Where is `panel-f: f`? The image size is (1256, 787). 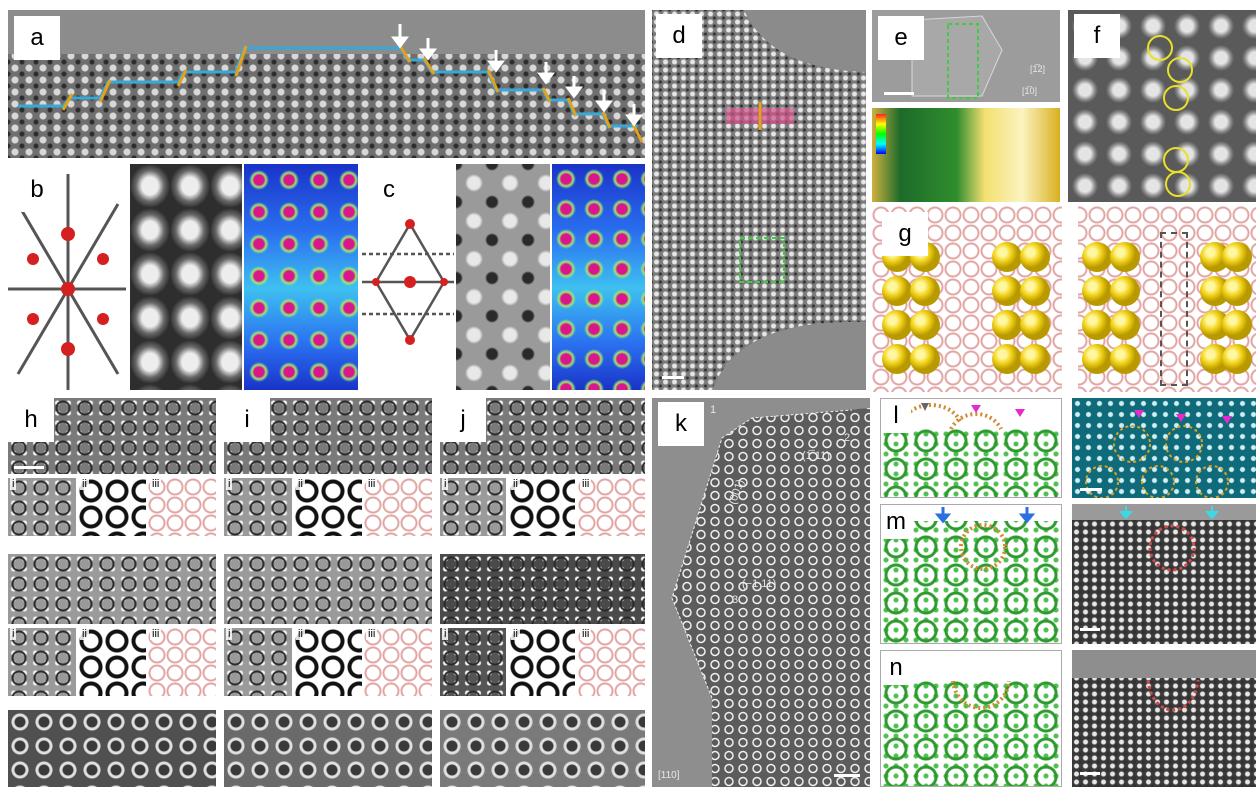 panel-f: f is located at coordinates (1162, 106).